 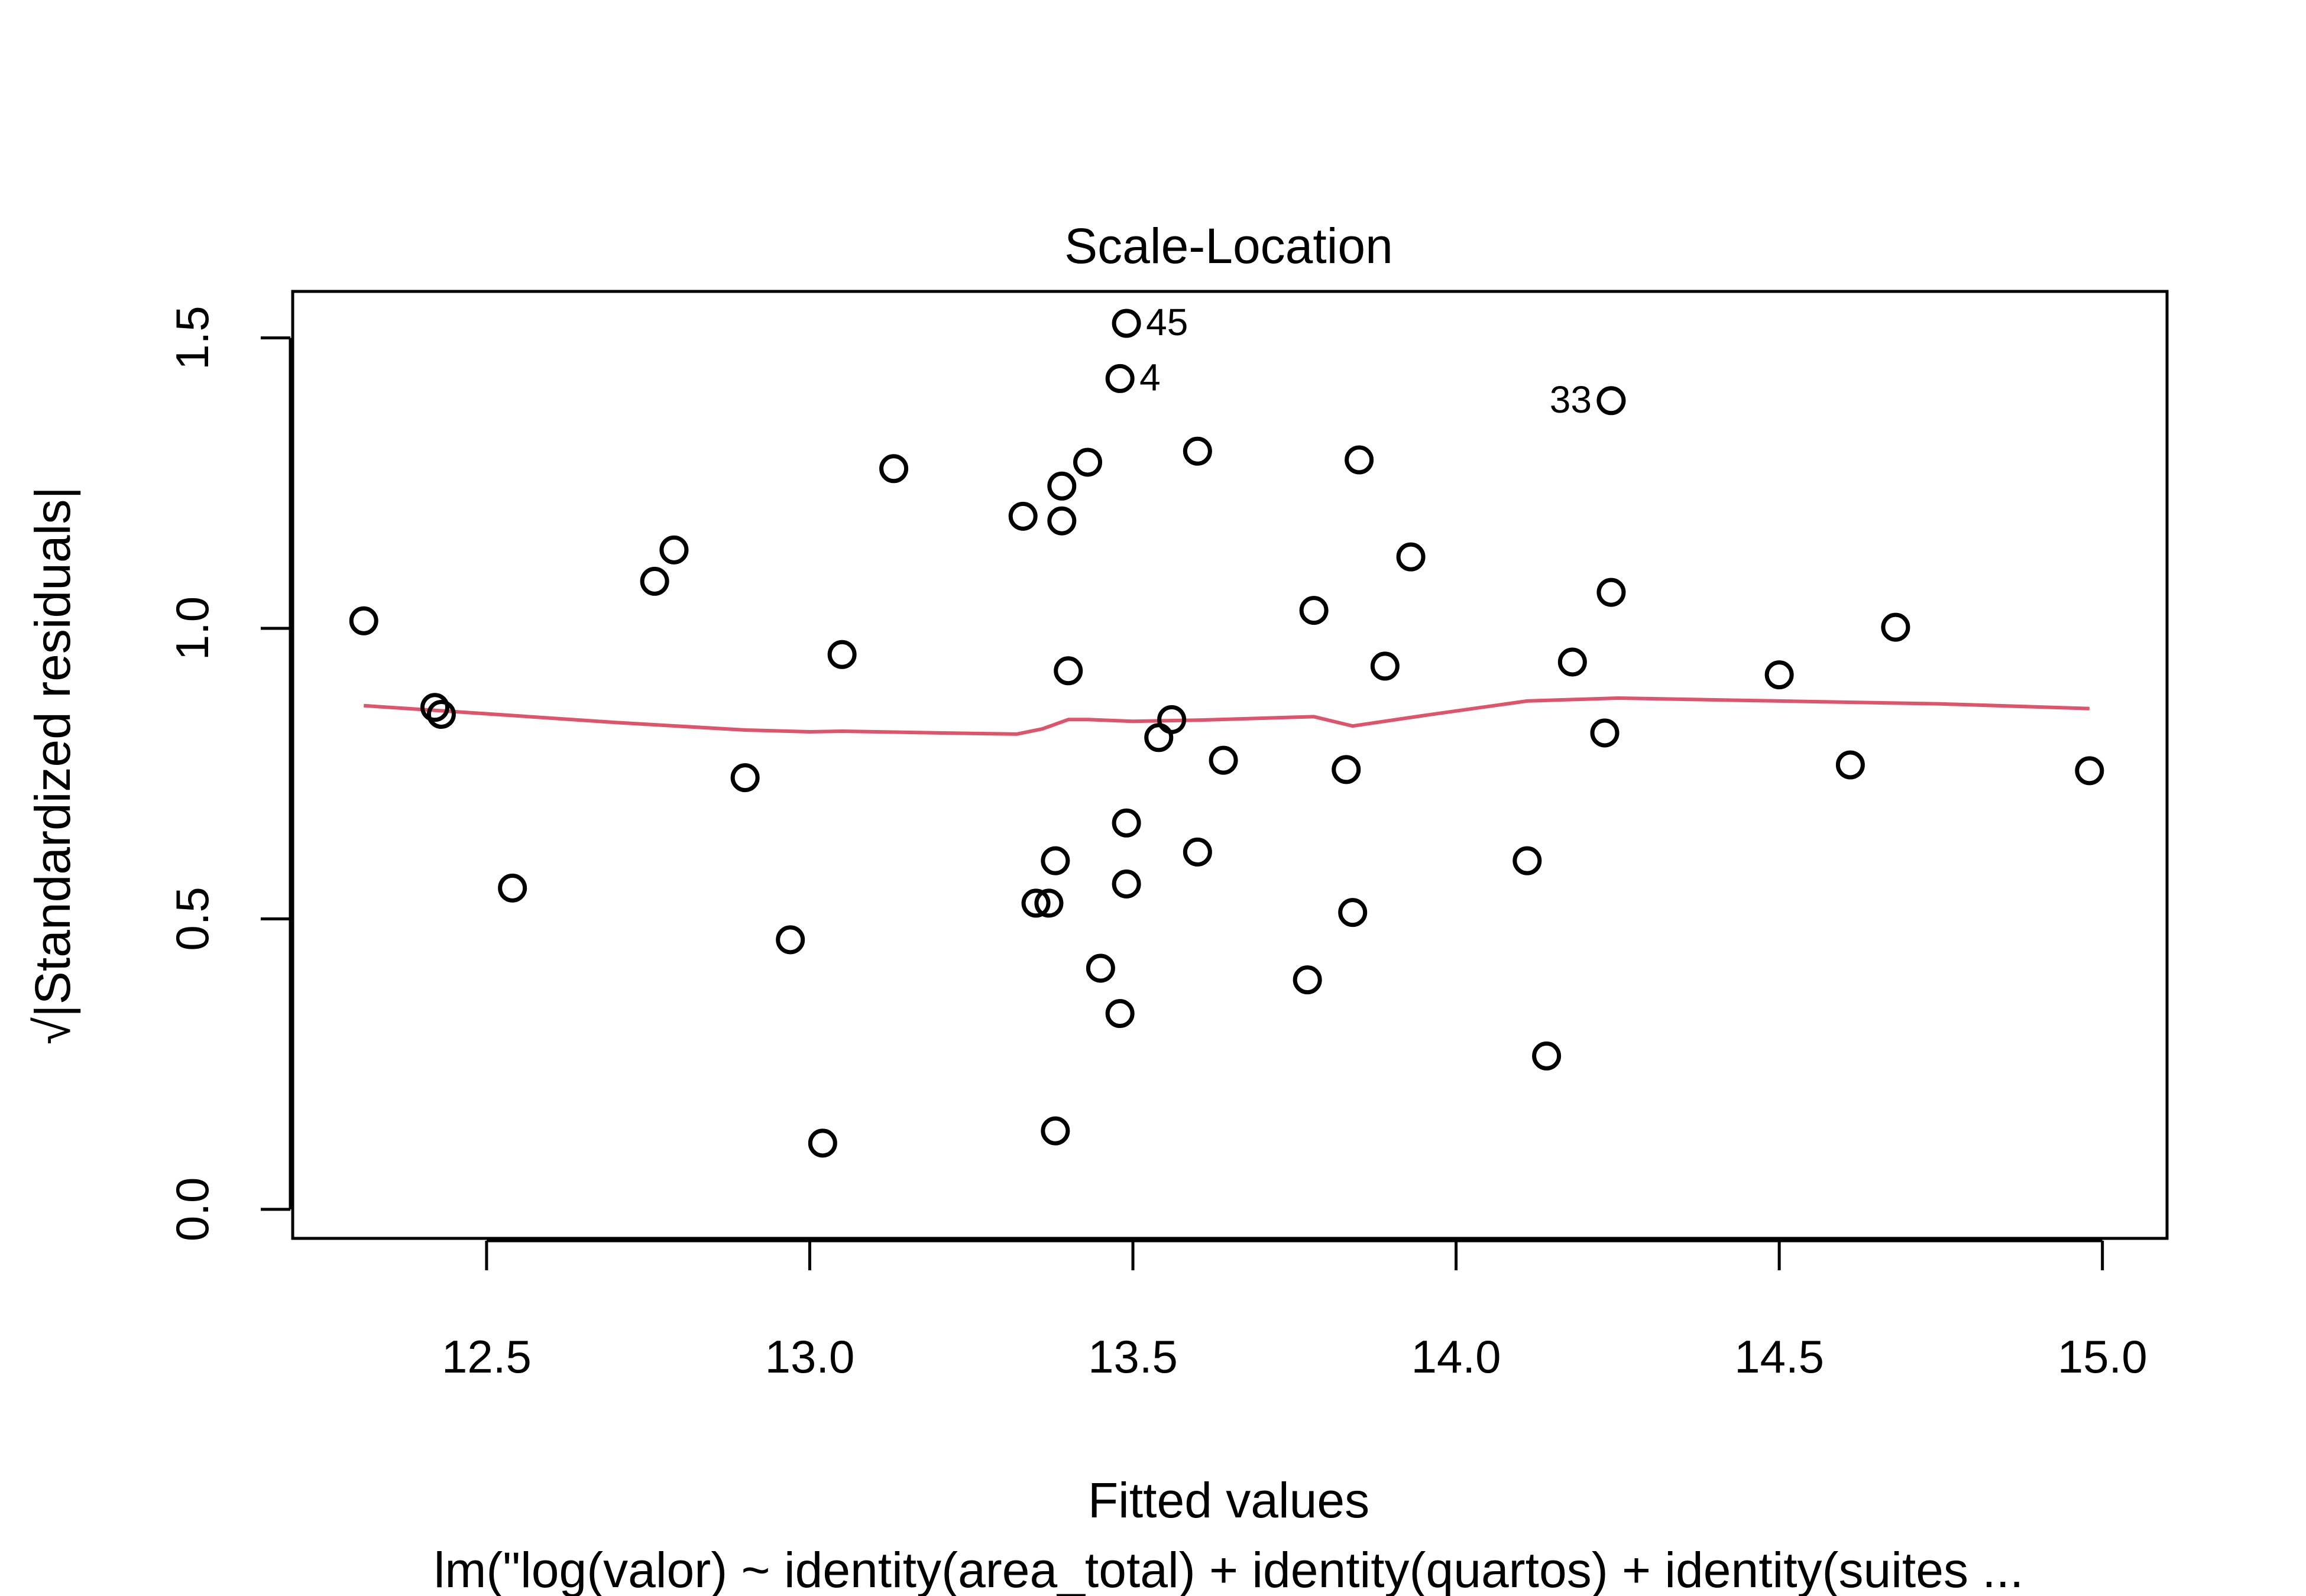 What do you see at coordinates (1167, 322) in the screenshot?
I see `point-label: 45` at bounding box center [1167, 322].